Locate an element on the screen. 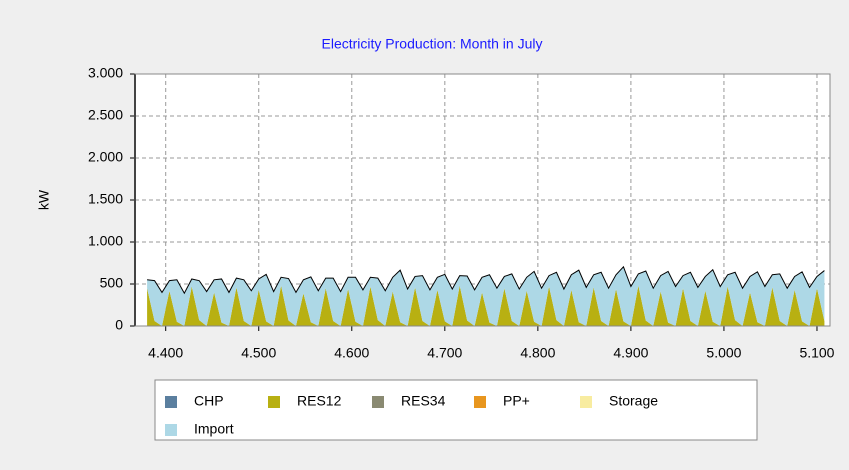 This screenshot has width=849, height=470. legend-label: RES12 is located at coordinates (319, 401).